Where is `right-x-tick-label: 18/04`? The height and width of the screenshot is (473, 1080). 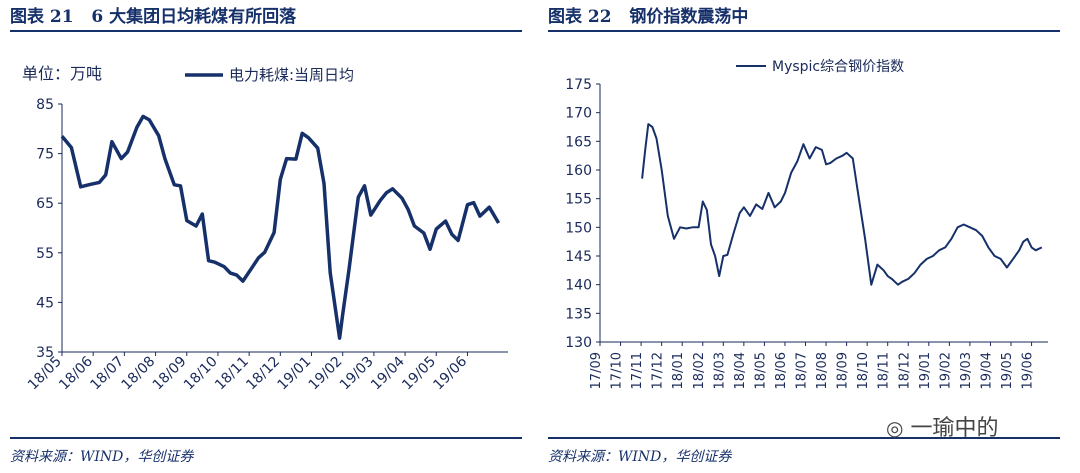 right-x-tick-label: 18/04 is located at coordinates (740, 370).